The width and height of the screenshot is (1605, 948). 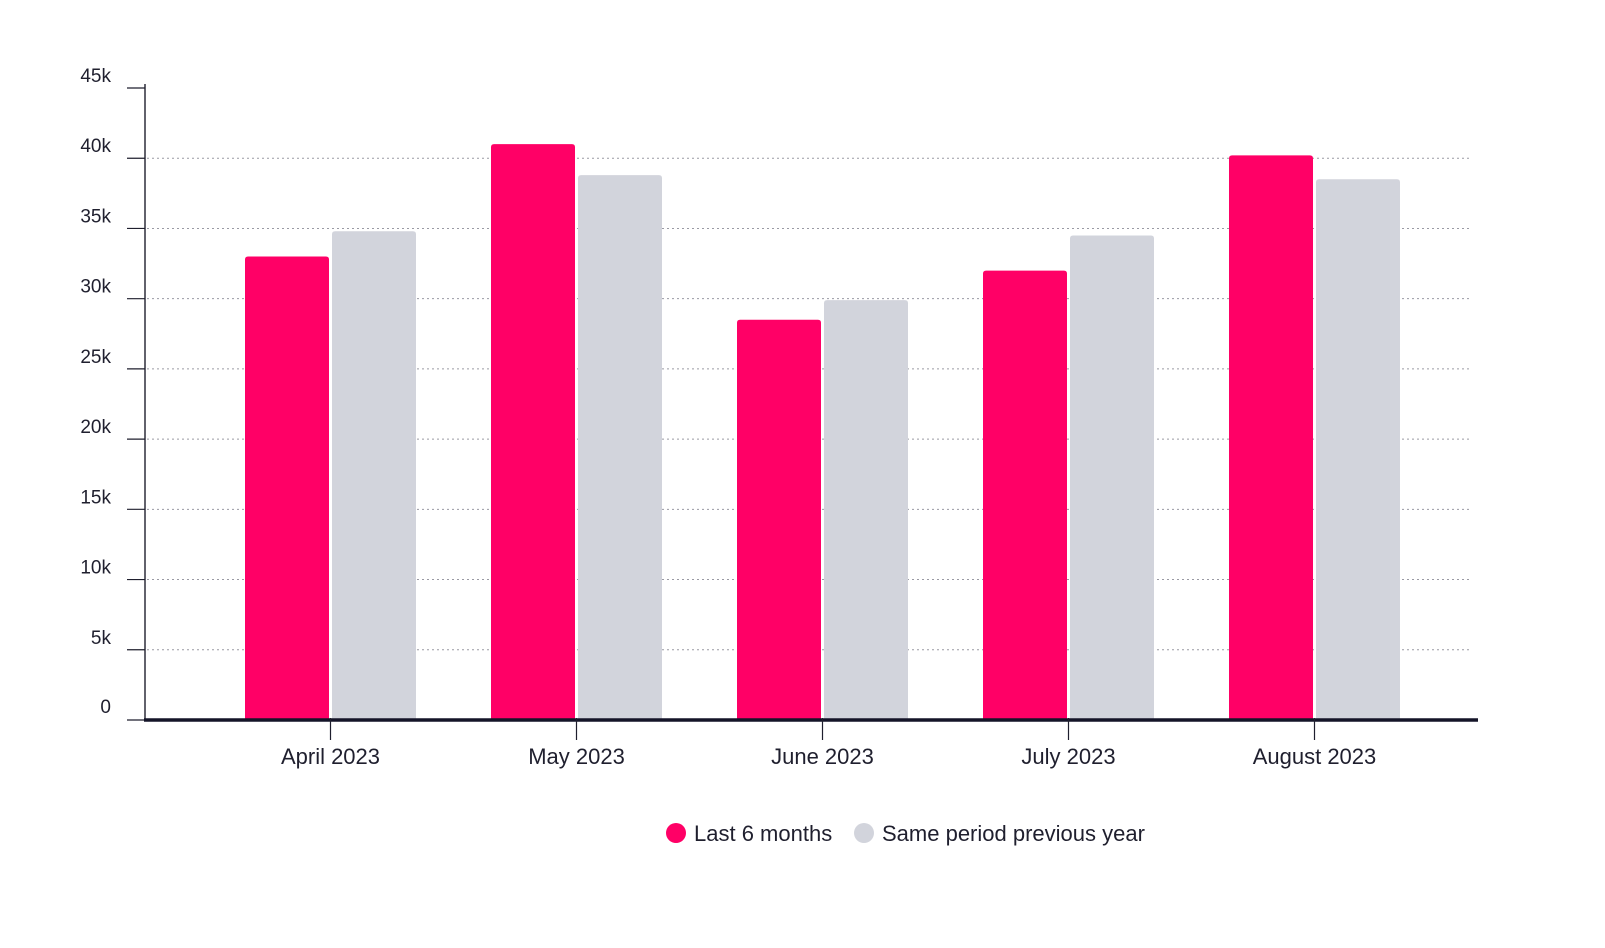 What do you see at coordinates (822, 756) in the screenshot?
I see `x-tick-label: June 2023` at bounding box center [822, 756].